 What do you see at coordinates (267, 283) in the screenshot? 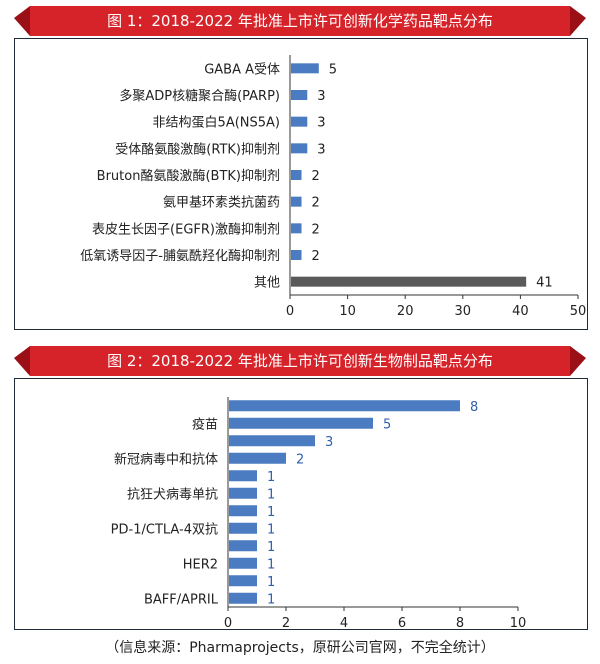
I see `category-label: 其他` at bounding box center [267, 283].